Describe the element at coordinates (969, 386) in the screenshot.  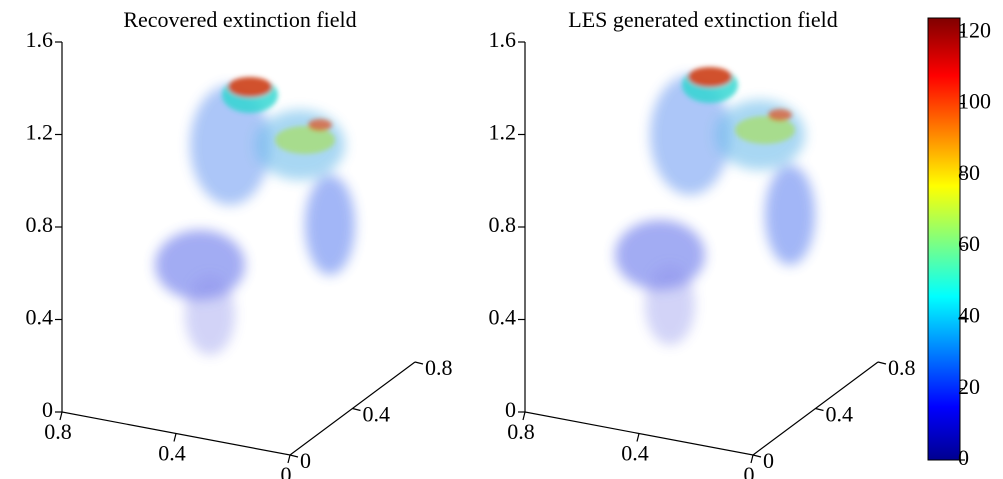
I see `colorbar-tick-label: 20` at that location.